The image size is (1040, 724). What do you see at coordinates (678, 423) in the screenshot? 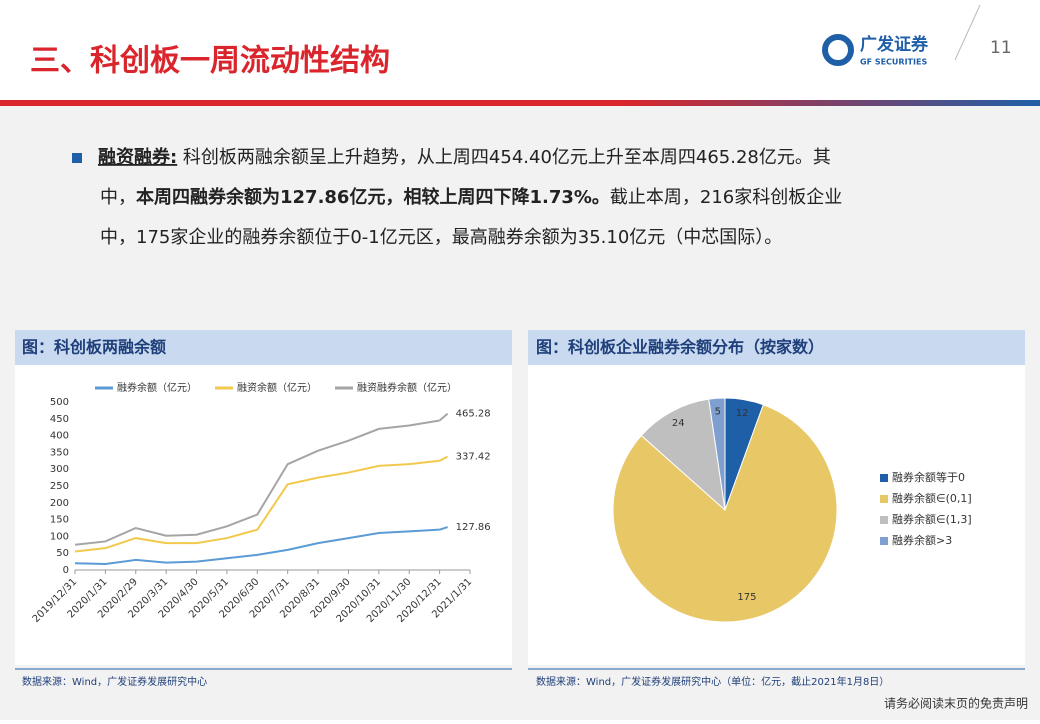
I see `slice-label: 24` at bounding box center [678, 423].